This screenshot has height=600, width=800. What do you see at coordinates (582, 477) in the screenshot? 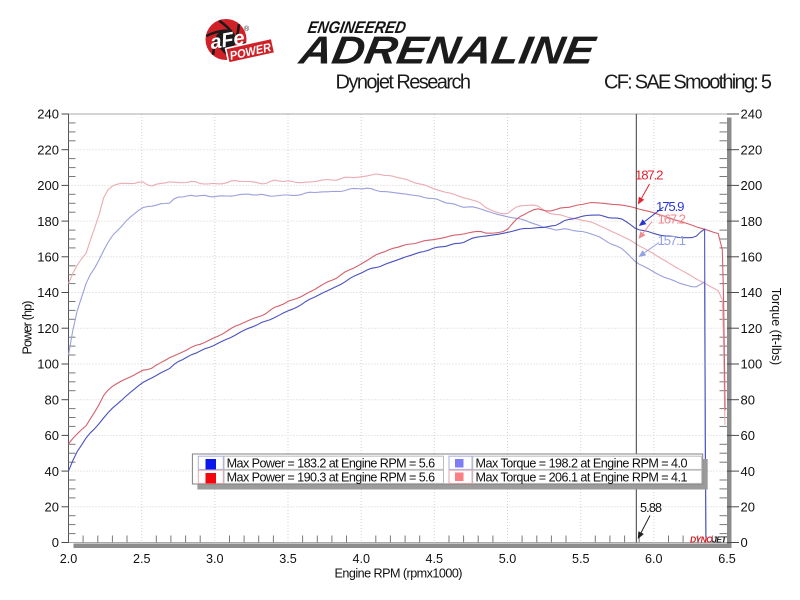
I see `svg-text:Max Torque = 206.1 at Engine R: Max Torque = 206.1 at Engine RPM = 4.1` at bounding box center [582, 477].